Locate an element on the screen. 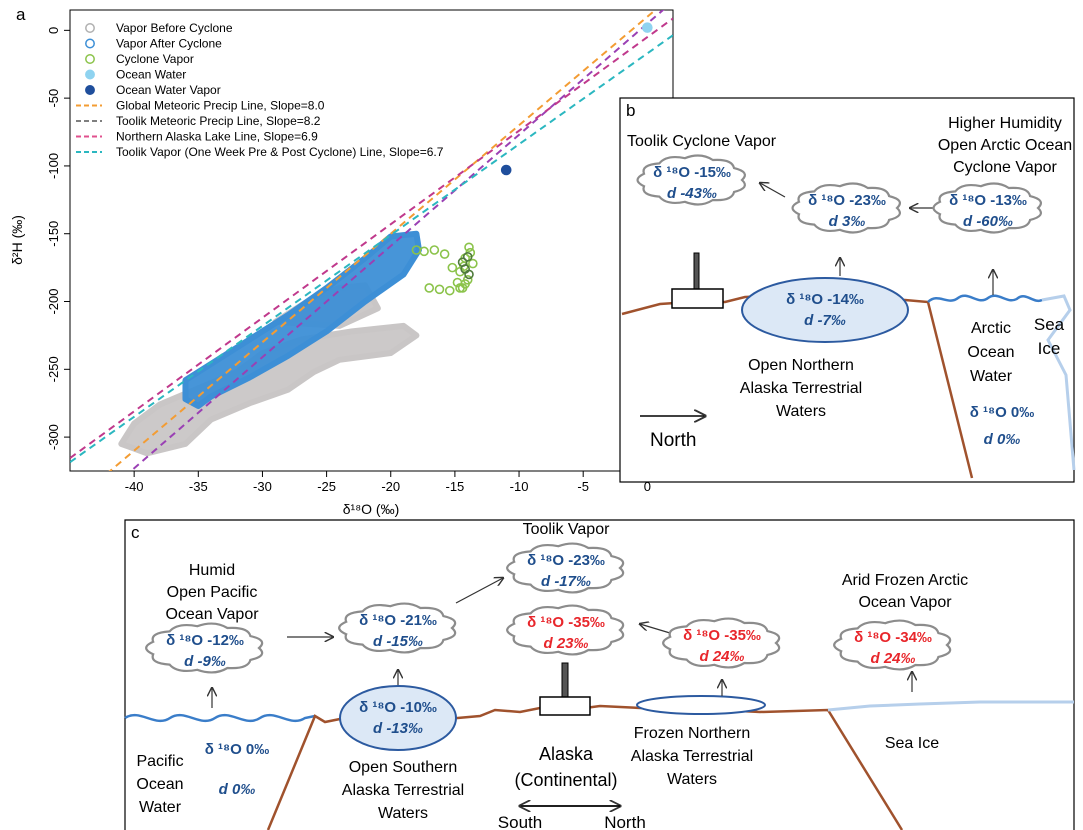 The height and width of the screenshot is (830, 1083). panel-label-a: a is located at coordinates (21, 14).